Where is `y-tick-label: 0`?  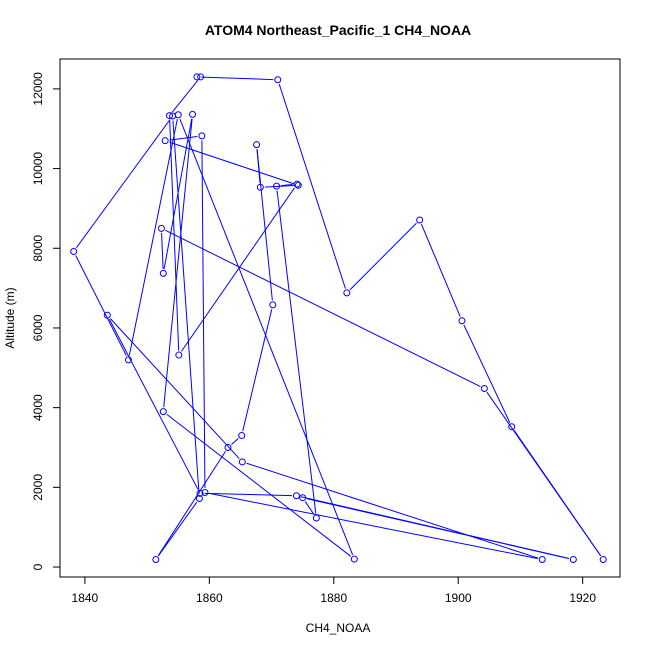
y-tick-label: 0 is located at coordinates (38, 566).